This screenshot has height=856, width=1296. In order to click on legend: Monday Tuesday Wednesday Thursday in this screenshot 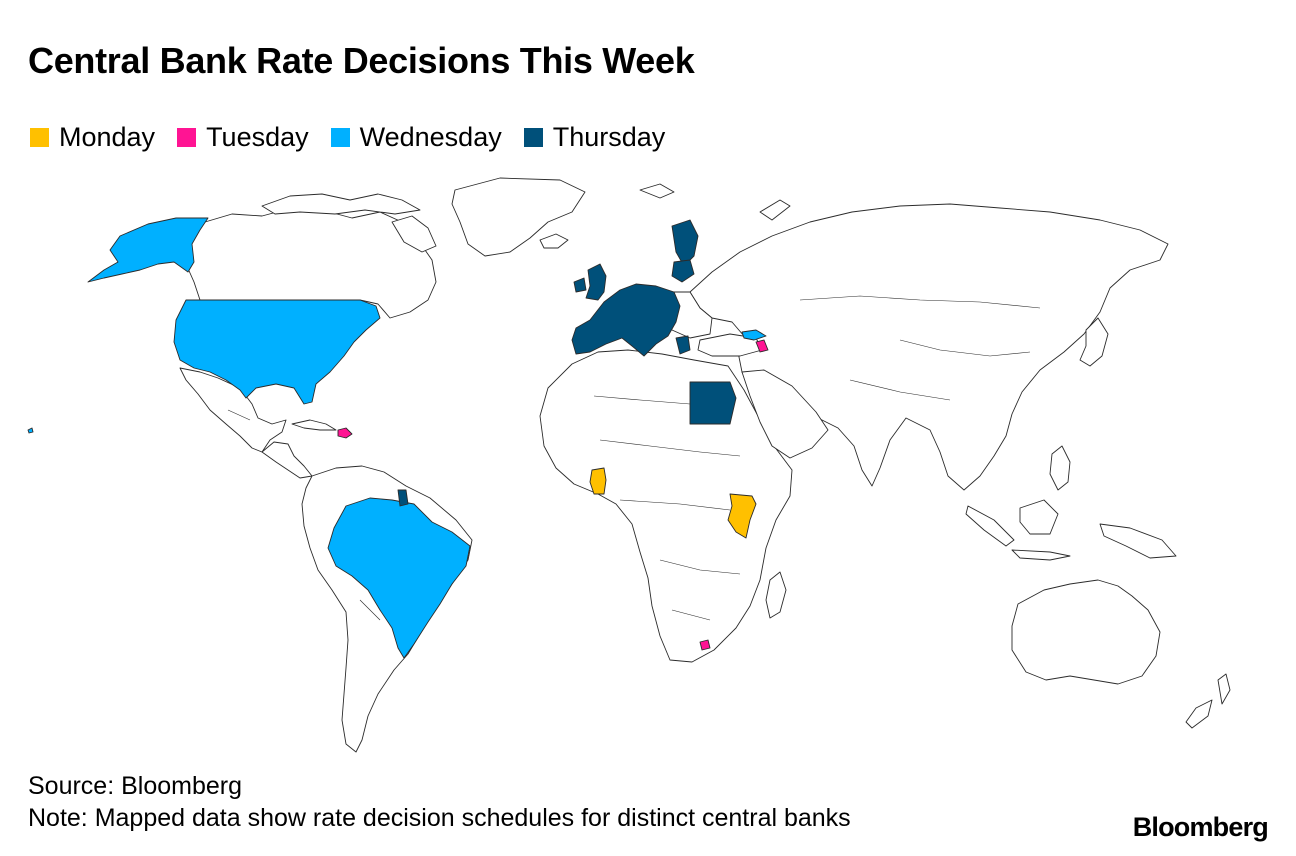, I will do `click(347, 137)`.